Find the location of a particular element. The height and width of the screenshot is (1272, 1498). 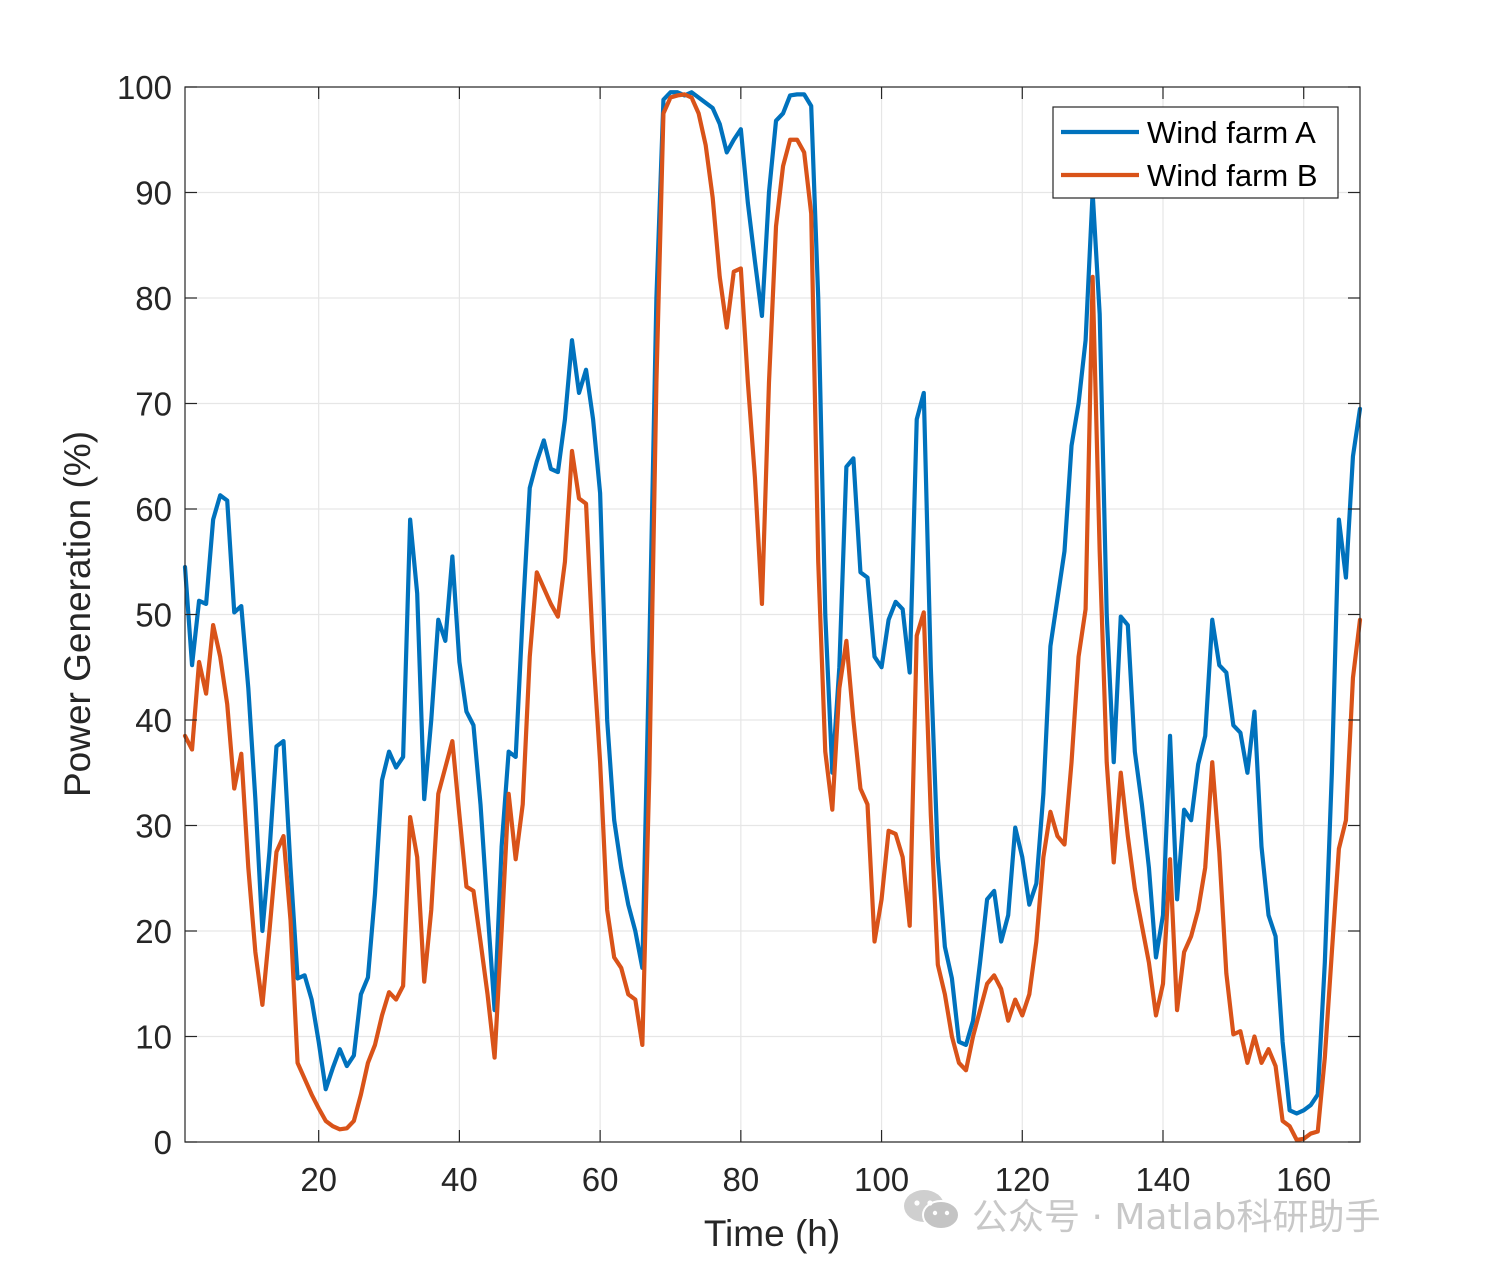

watermark-text: 公众号 · Matlab科研助手 is located at coordinates (1176, 1217).